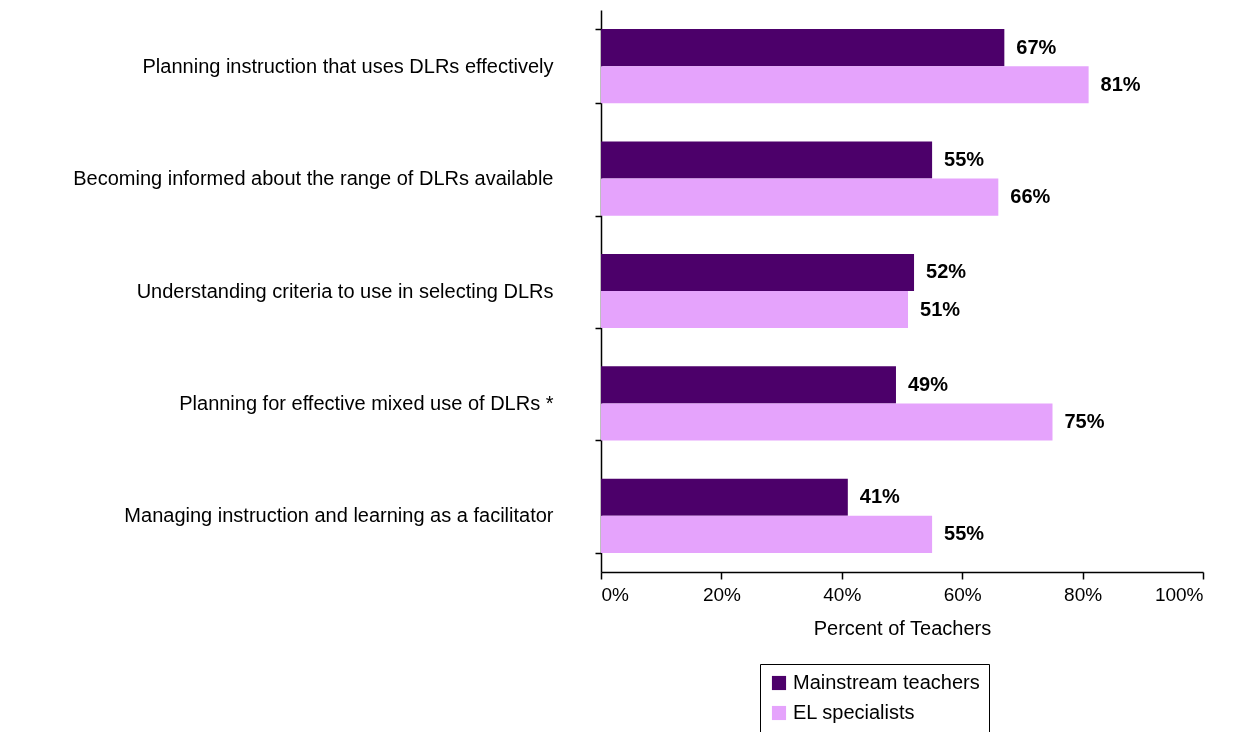 The height and width of the screenshot is (732, 1238). What do you see at coordinates (962, 594) in the screenshot?
I see `x-tick-label: 60%` at bounding box center [962, 594].